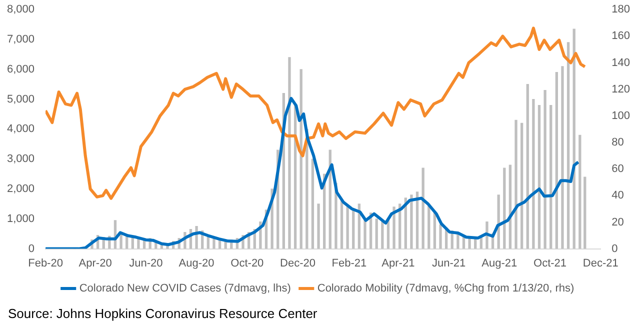  Describe the element at coordinates (20, 99) in the screenshot. I see `y-tick-label: 5,000` at that location.